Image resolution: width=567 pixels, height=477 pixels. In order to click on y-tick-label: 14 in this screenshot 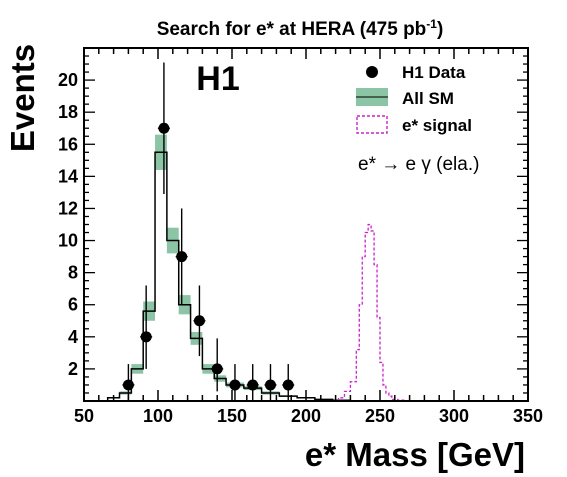, I will do `click(68, 176)`.